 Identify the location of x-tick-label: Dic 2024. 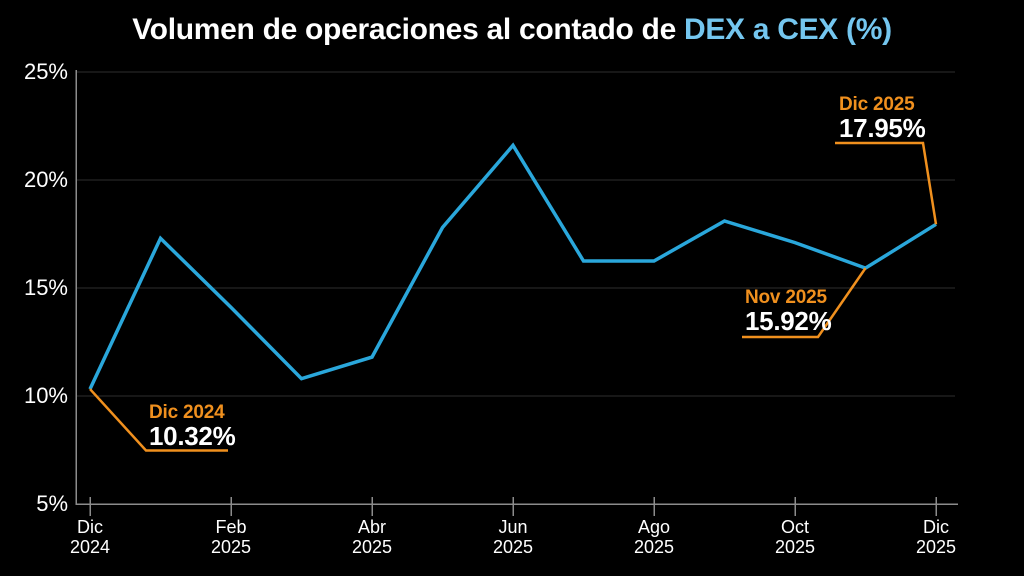
(90, 537).